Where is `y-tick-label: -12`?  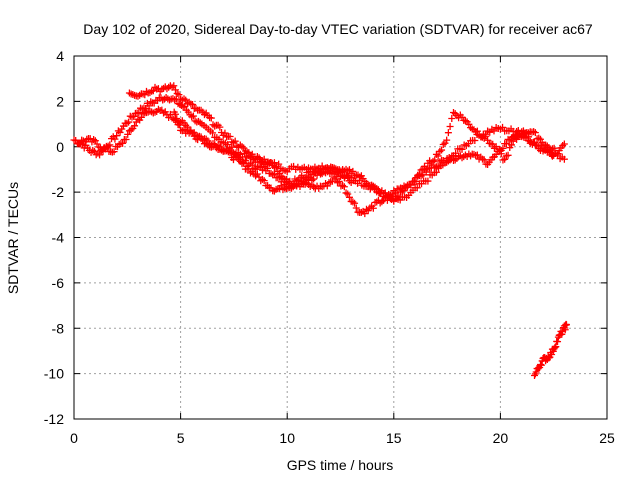 y-tick-label: -12 is located at coordinates (54, 419).